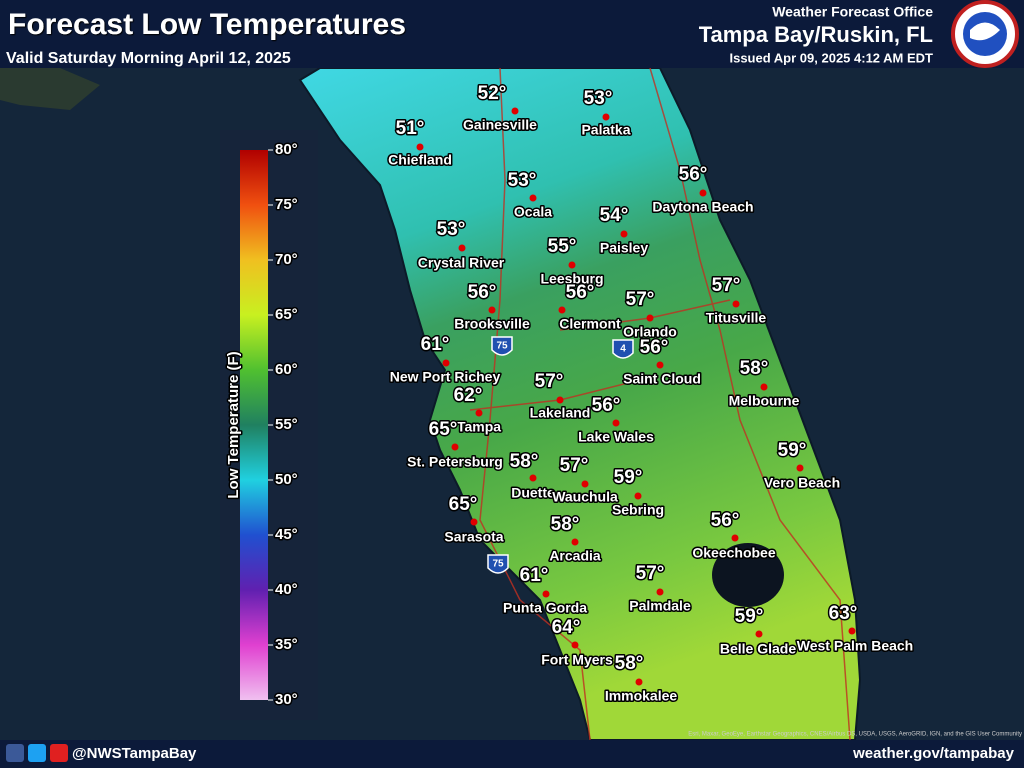 This screenshot has width=1024, height=773. I want to click on city-name: Clermont, so click(590, 324).